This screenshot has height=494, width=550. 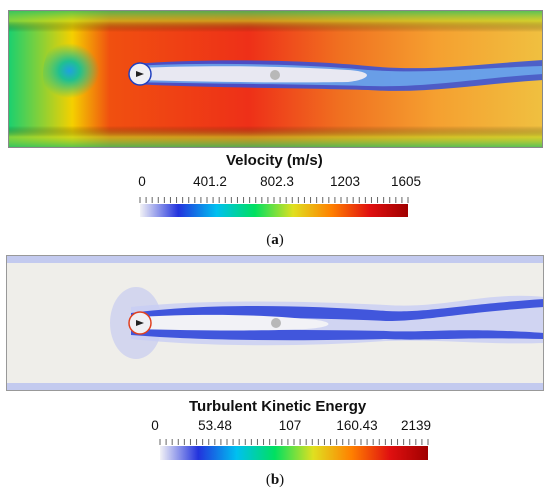 I want to click on tke-tick-label: 53.48, so click(x=215, y=425).